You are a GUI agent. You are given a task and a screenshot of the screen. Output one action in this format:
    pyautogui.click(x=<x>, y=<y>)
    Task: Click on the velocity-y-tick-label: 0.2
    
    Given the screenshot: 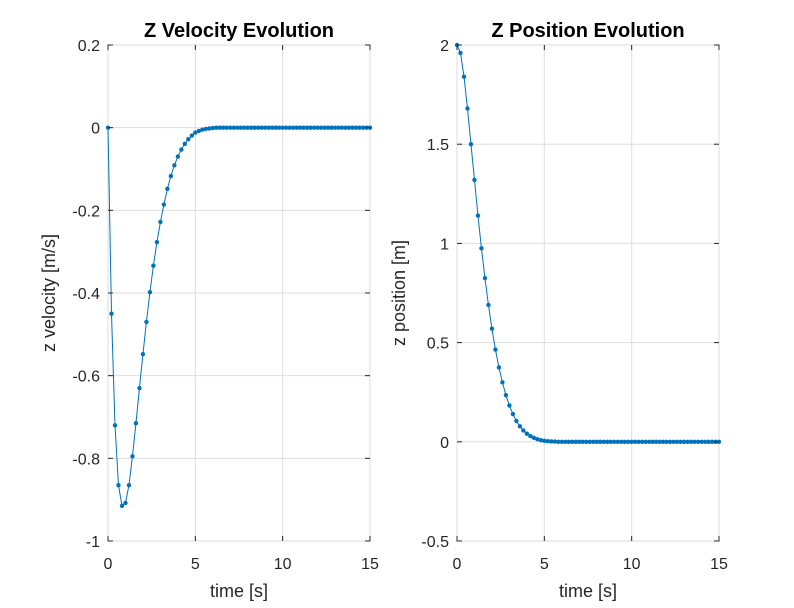 What is the action you would take?
    pyautogui.click(x=89, y=46)
    